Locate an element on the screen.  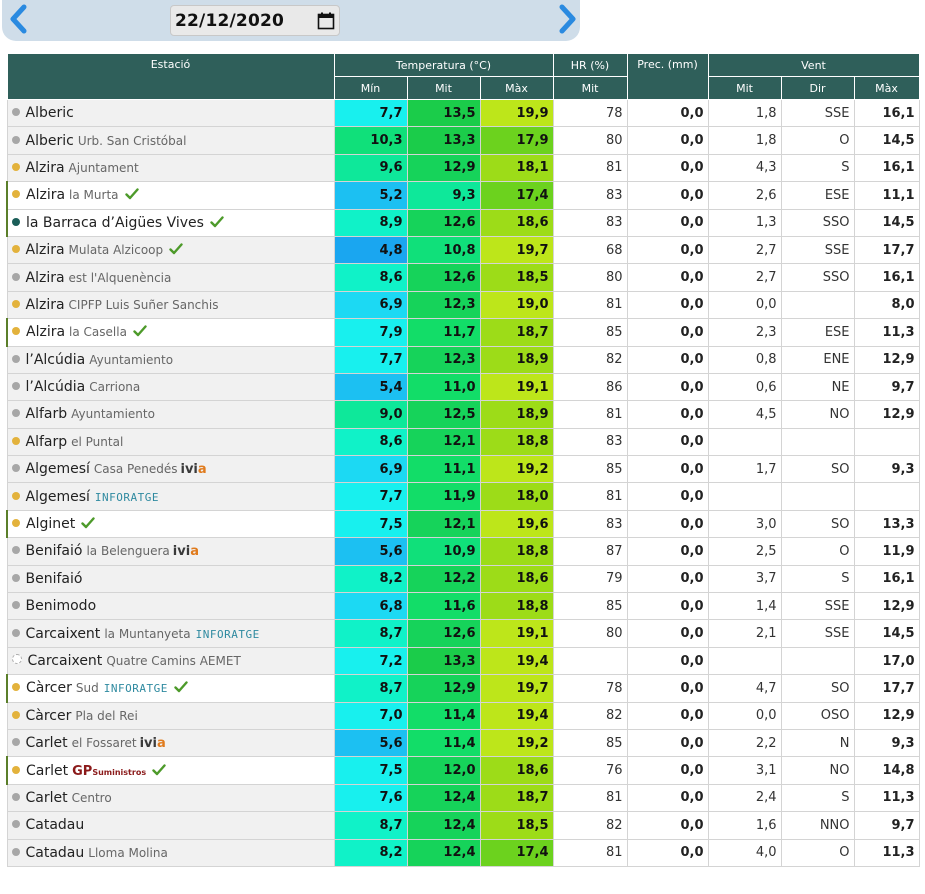
wind-dir-cell: OSO is located at coordinates (817, 715).